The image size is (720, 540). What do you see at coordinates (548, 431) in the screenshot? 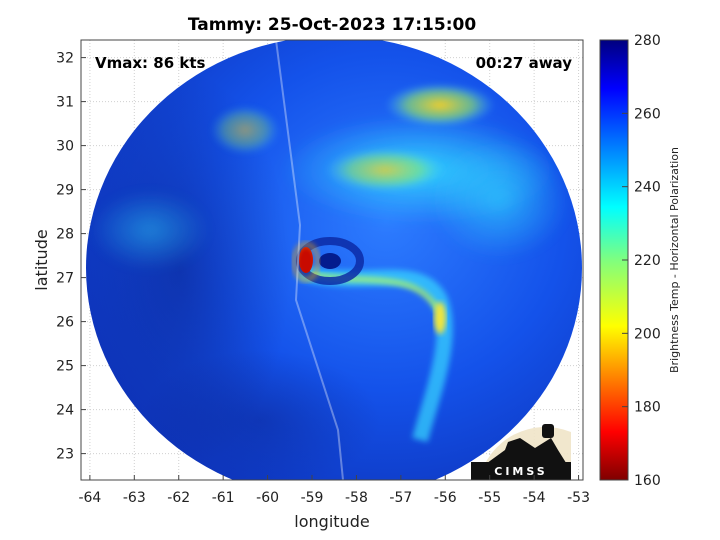
I see `water-tower` at bounding box center [548, 431].